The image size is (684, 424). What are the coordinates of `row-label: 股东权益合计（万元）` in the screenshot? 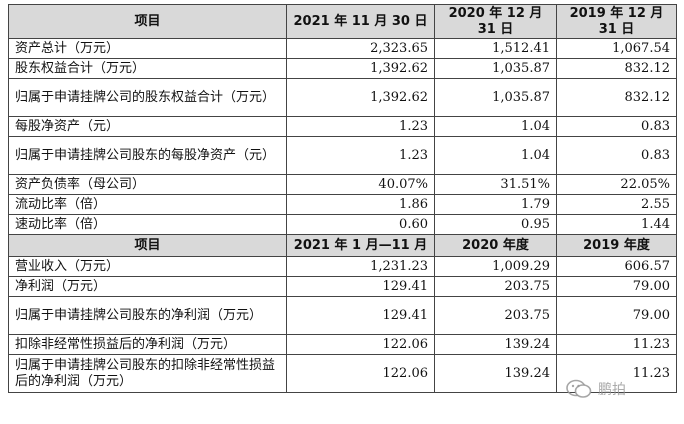 It's located at (147, 68).